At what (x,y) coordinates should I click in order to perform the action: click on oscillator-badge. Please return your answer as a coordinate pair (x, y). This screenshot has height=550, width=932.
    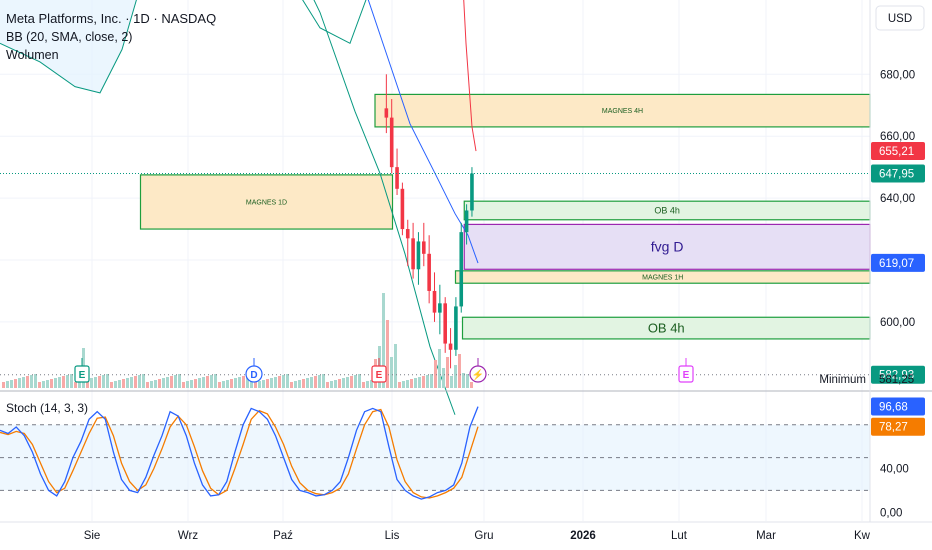
    Looking at the image, I should click on (898, 406).